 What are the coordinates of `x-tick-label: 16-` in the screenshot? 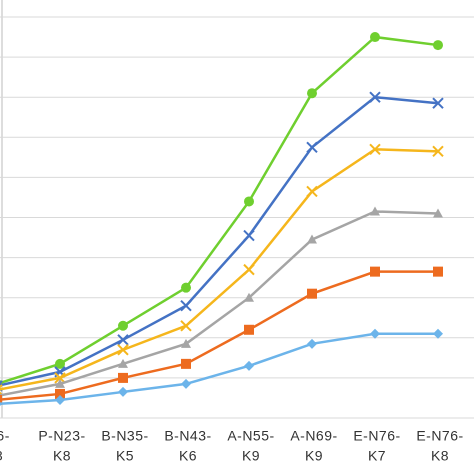 It's located at (5, 436).